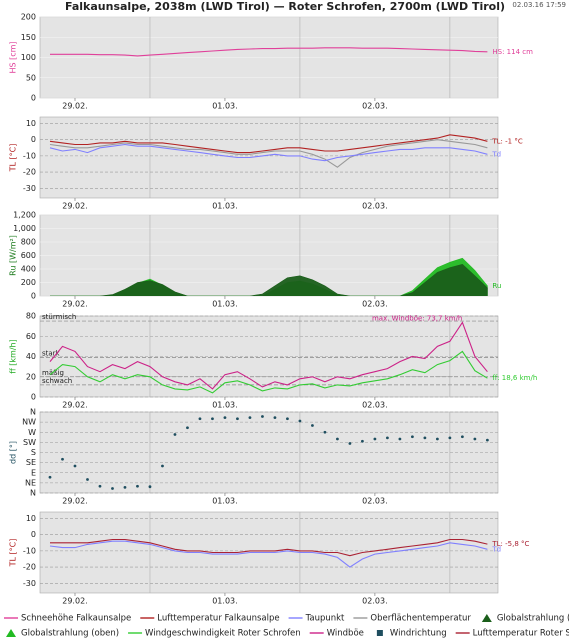  What do you see at coordinates (31, 316) in the screenshot?
I see `y-tick-label: 80` at bounding box center [31, 316].